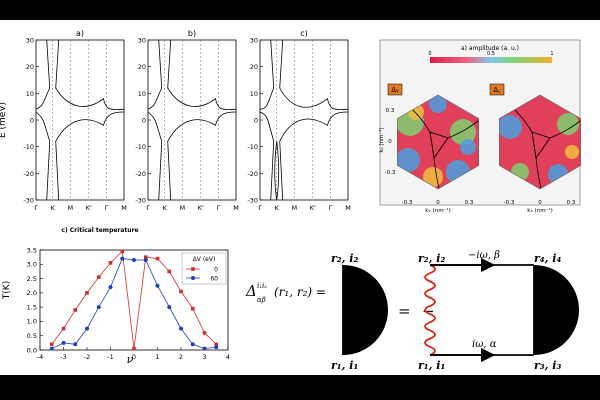 This screenshot has width=600, height=400. What do you see at coordinates (32, 350) in the screenshot?
I see `chart-ytick: 0.0` at bounding box center [32, 350].